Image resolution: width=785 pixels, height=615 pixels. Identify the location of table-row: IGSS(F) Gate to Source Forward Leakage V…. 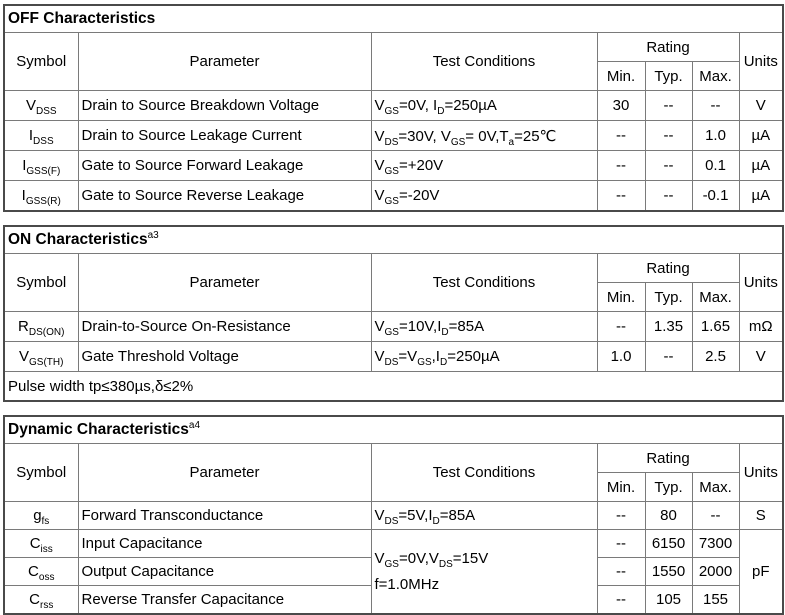
(393, 165).